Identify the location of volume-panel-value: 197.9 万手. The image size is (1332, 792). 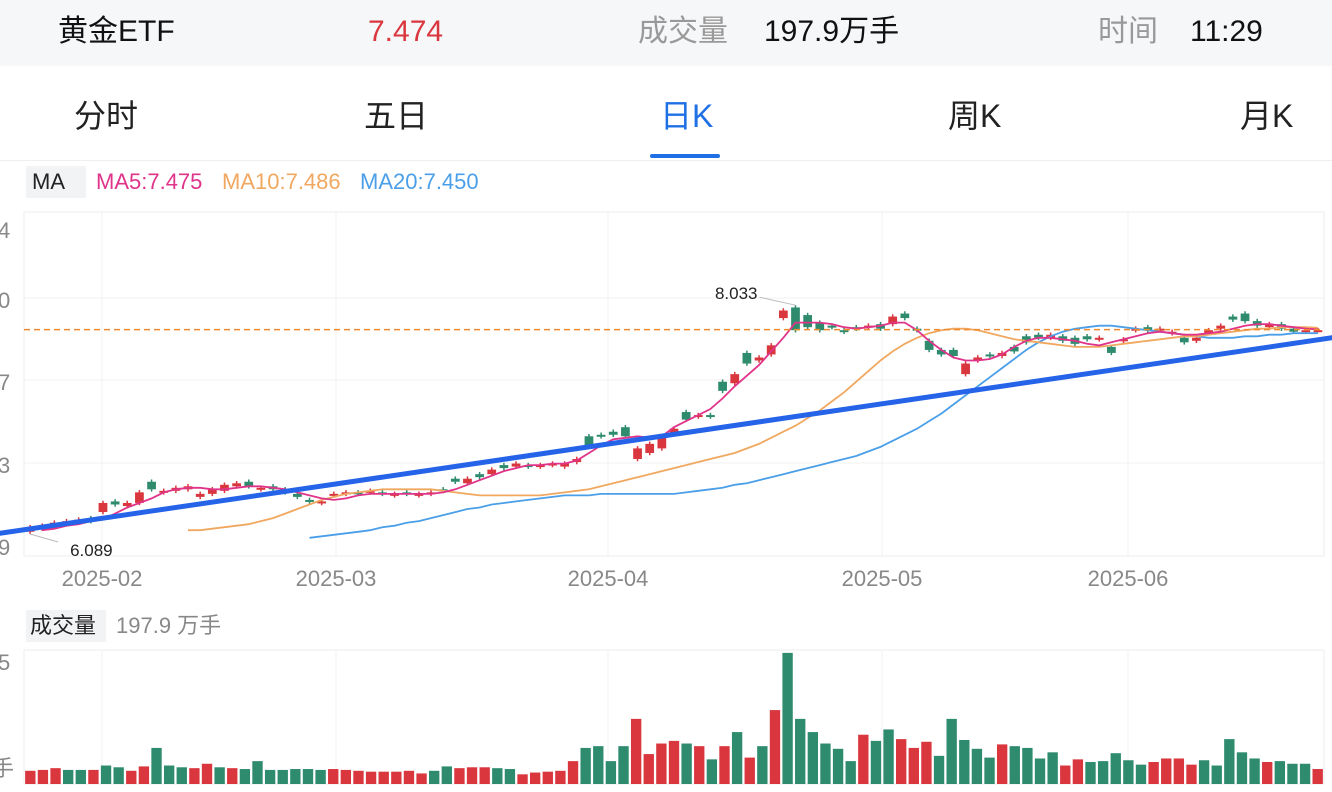
(169, 625).